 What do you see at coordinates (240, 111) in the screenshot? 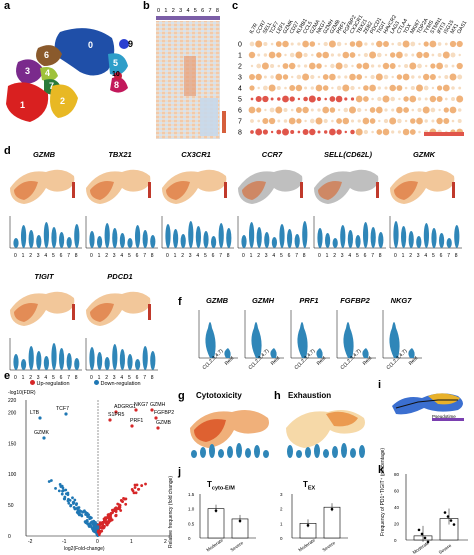
I see `dot-cluster-label: 6` at bounding box center [240, 111].